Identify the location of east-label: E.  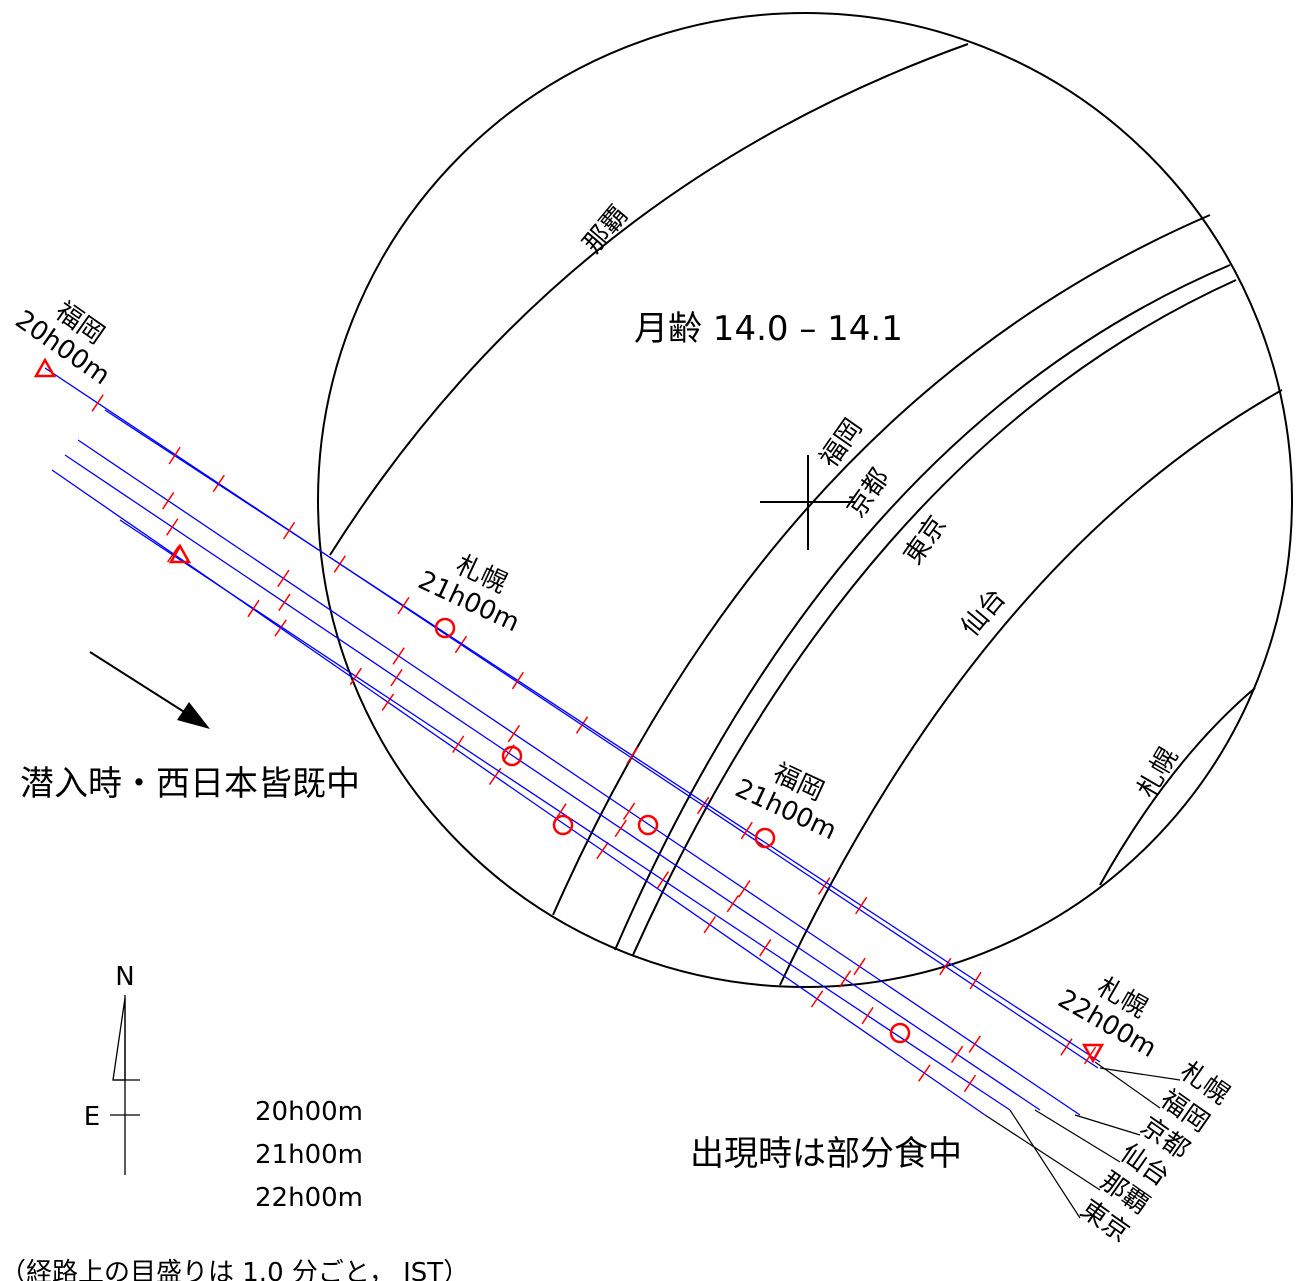
(92, 1117).